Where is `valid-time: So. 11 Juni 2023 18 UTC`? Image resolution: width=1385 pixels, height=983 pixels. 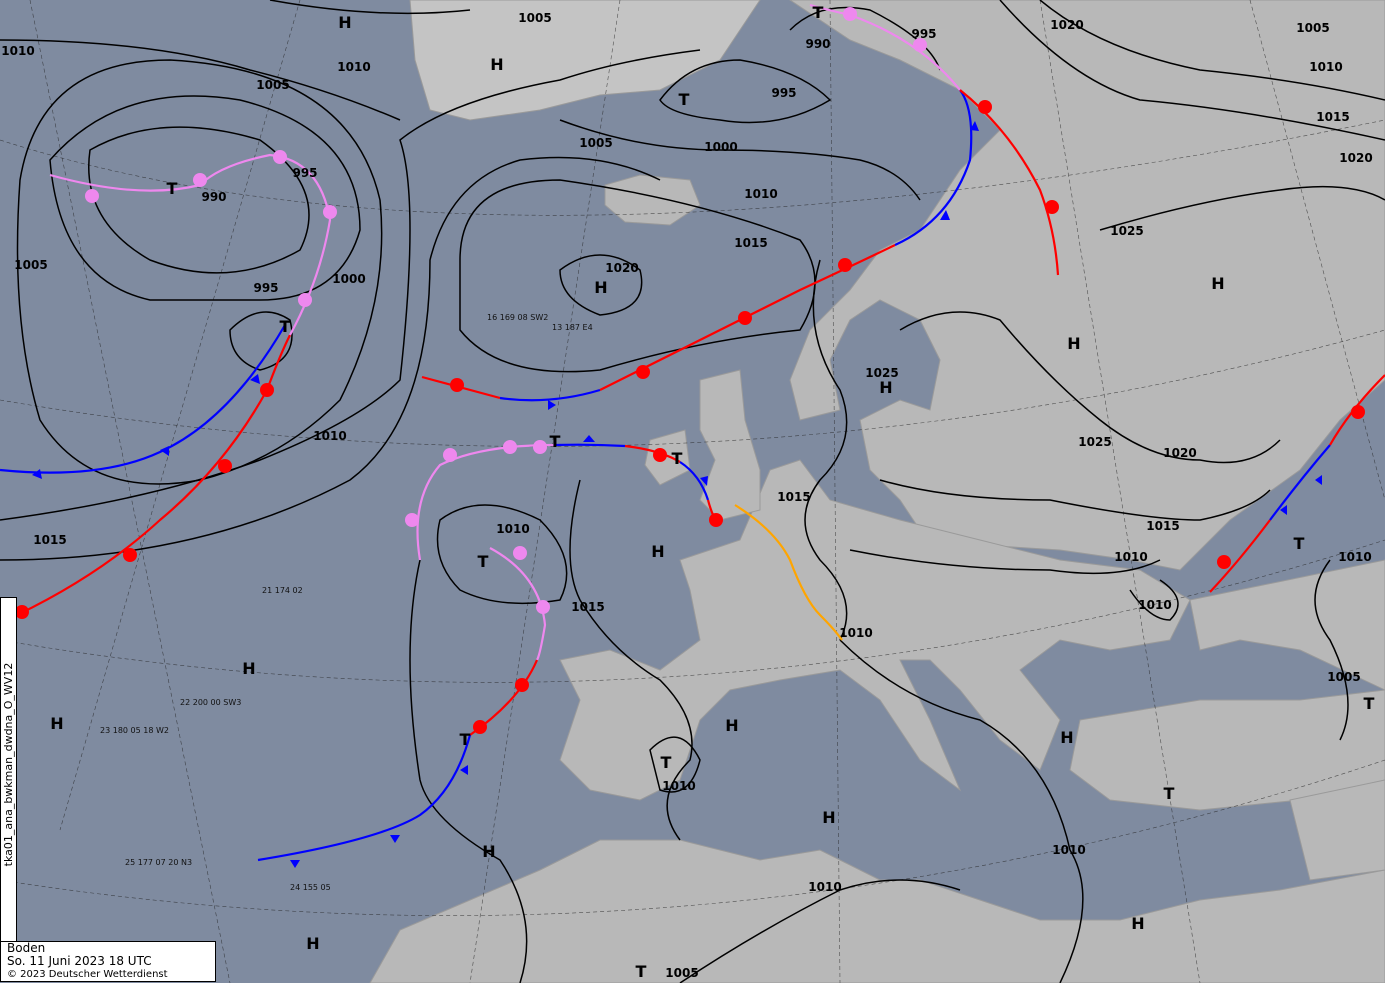 valid-time: So. 11 Juni 2023 18 UTC is located at coordinates (79, 961).